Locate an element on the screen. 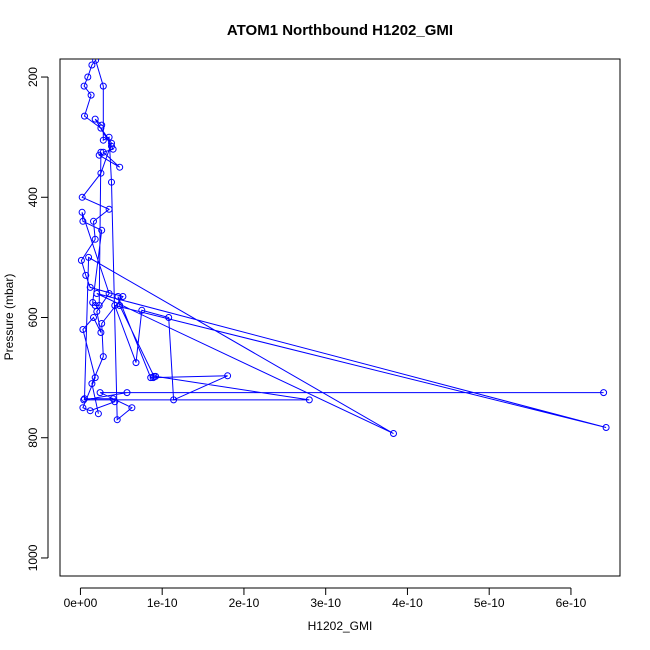  x-axis: 0e+00 1e-10 2e-10 3e-10 4e-10 5e-10 6e-10 is located at coordinates (325, 598).